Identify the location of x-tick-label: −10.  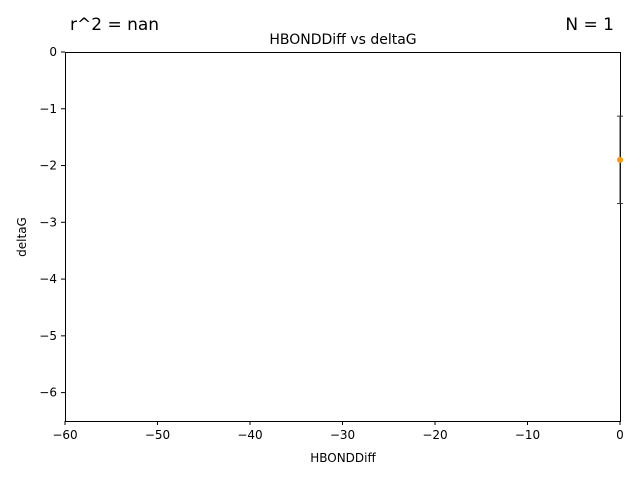
(527, 435).